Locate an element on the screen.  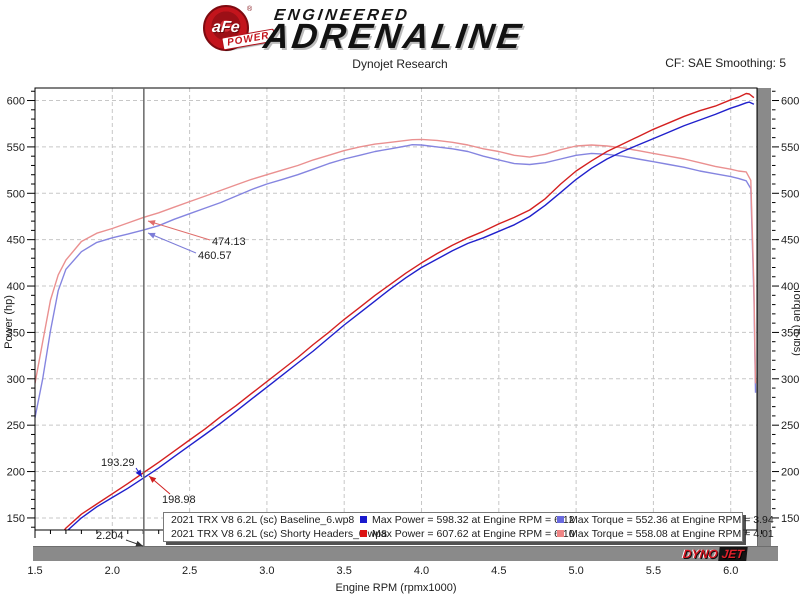
x-tick-label: 1.5 is located at coordinates (34, 571).